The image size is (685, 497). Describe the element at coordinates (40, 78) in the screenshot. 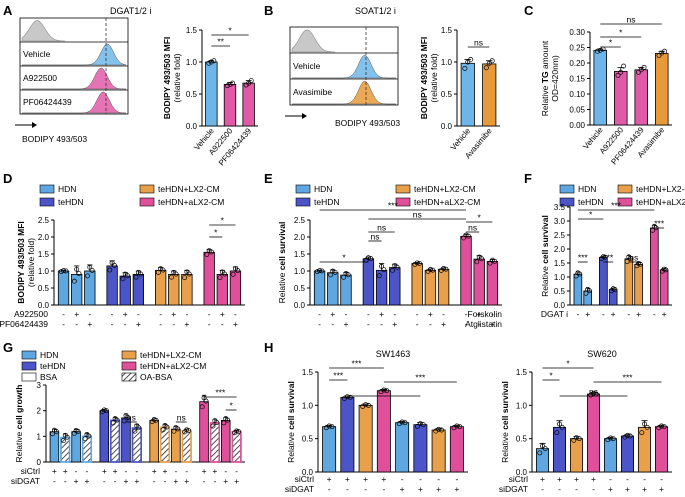

I see `panel-a-hist-row-label: A922500` at that location.